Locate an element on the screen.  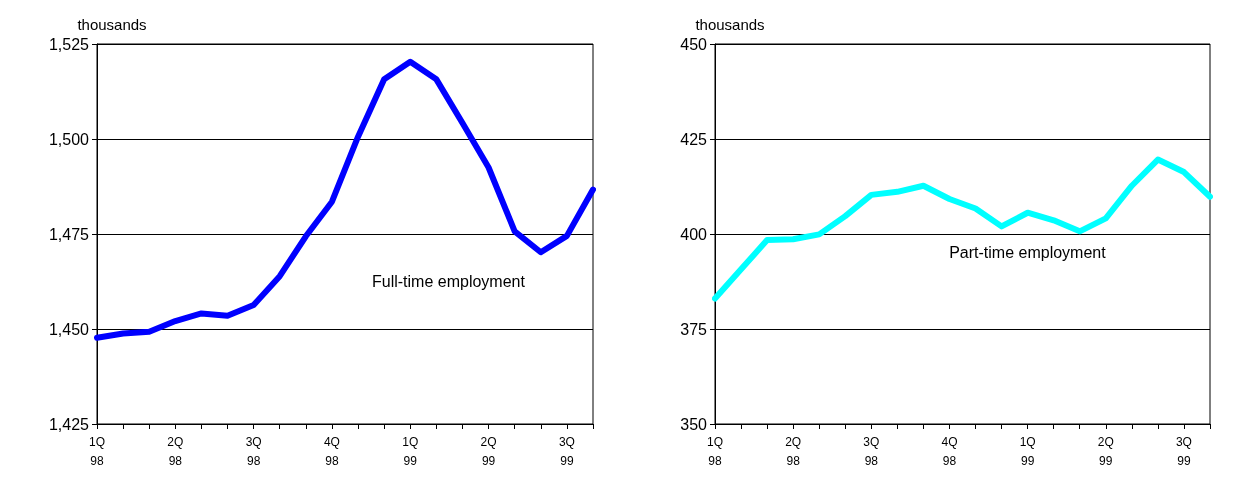
series-label: Part-time employment is located at coordinates (1028, 252).